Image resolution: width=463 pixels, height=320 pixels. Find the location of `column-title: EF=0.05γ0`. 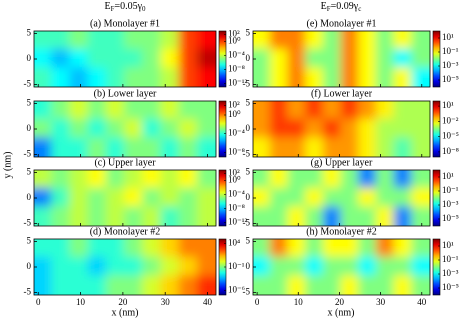

column-title: EF=0.05γ0 is located at coordinates (125, 6).